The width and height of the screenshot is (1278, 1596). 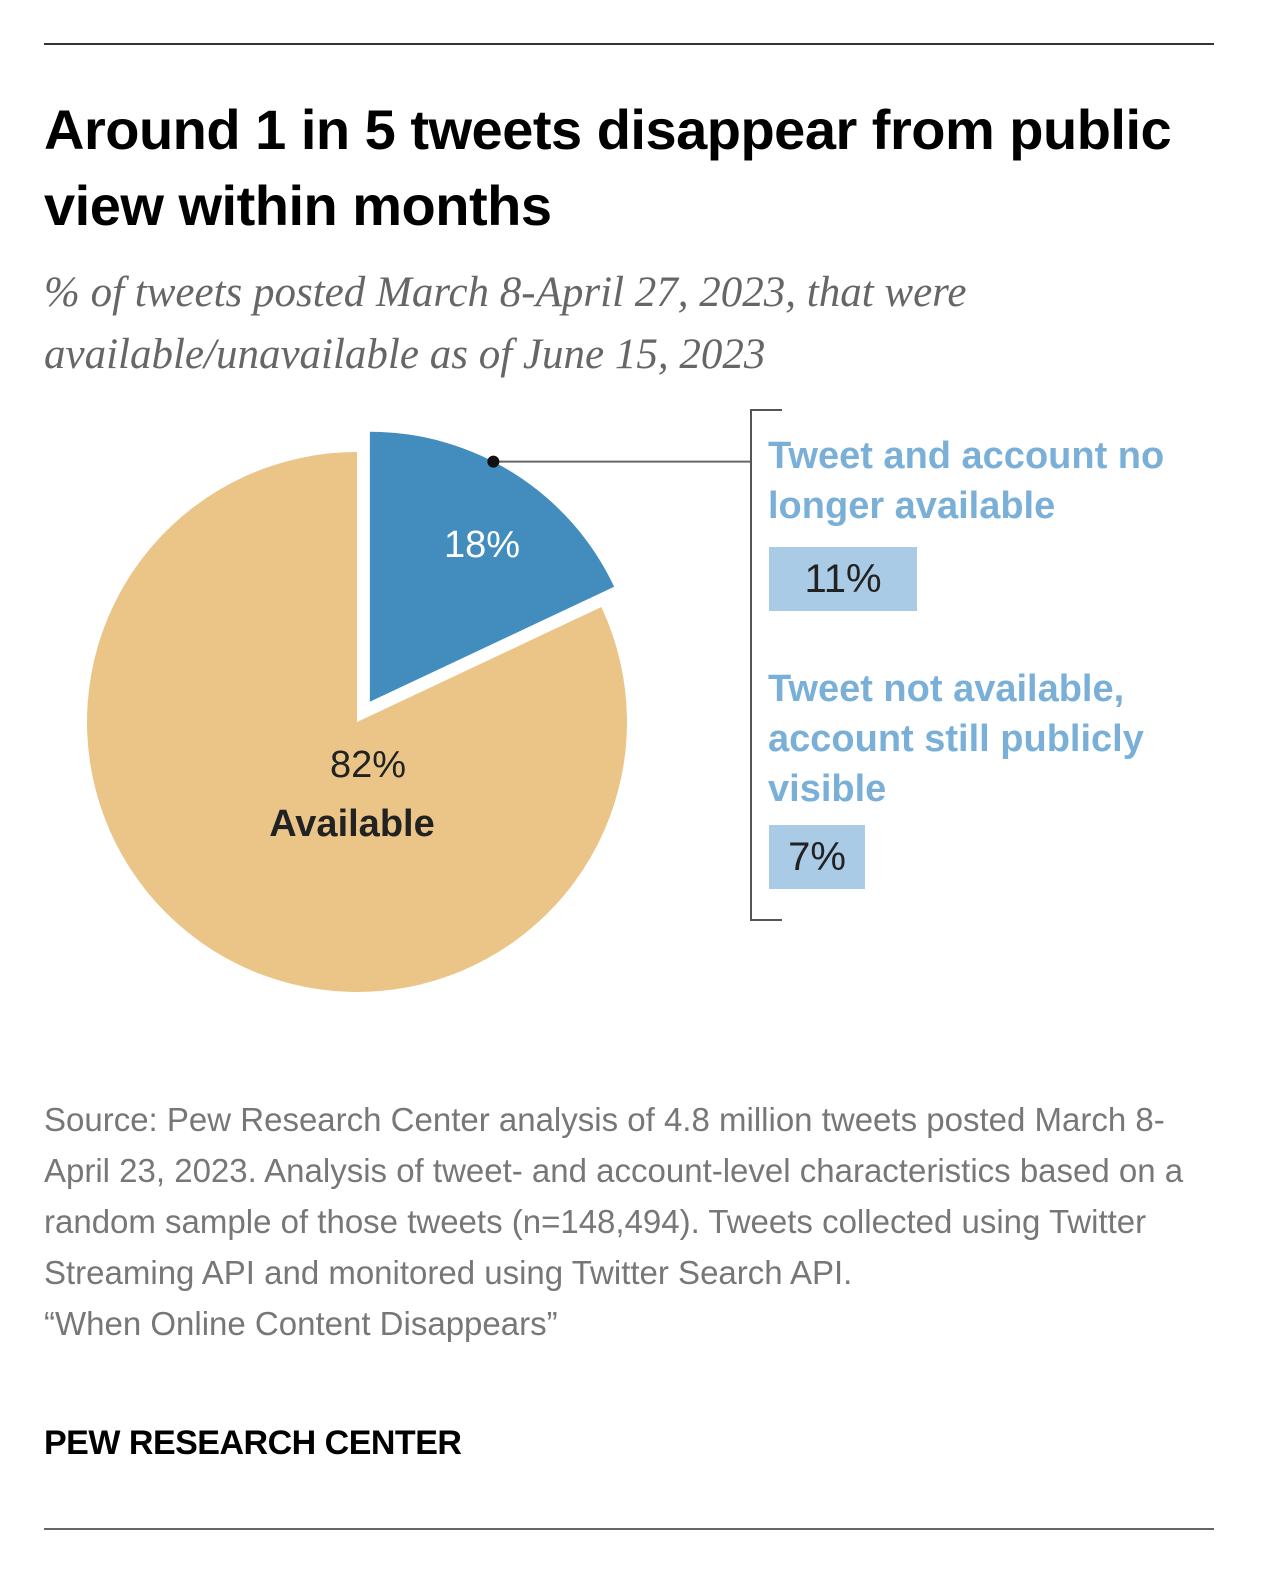 What do you see at coordinates (817, 857) in the screenshot?
I see `callout-value-tweet-gone: 7%` at bounding box center [817, 857].